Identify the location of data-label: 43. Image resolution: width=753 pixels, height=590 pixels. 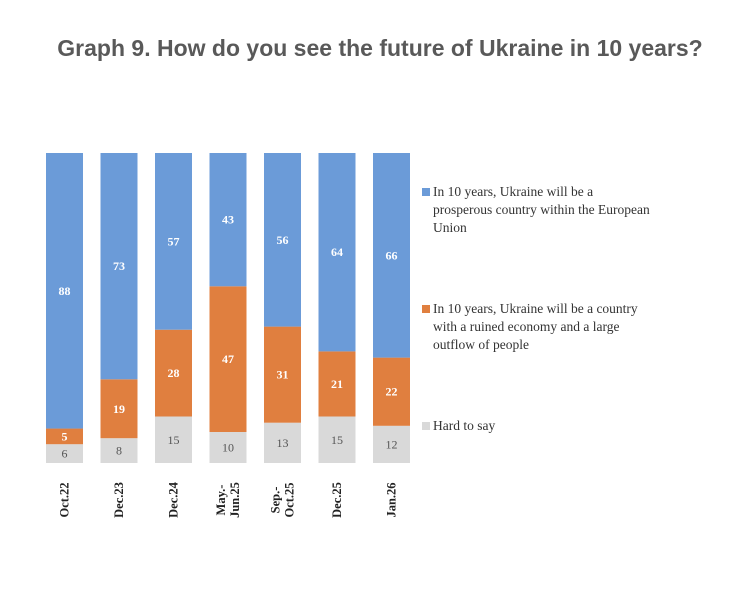
(228, 220).